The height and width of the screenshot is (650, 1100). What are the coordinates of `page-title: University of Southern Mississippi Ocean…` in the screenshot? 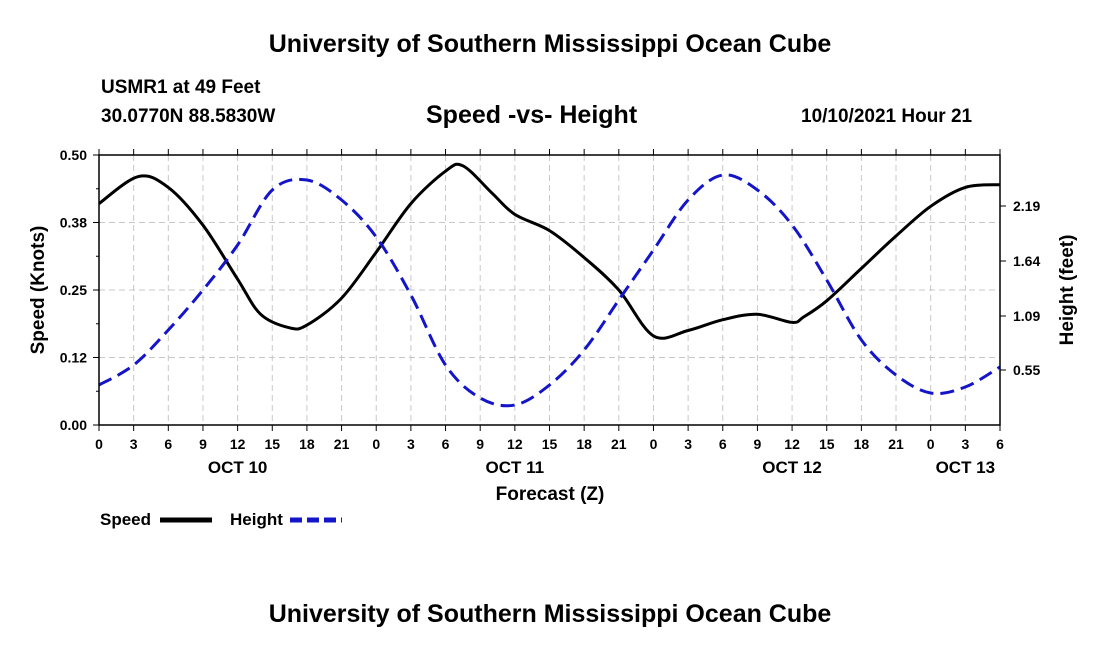 It's located at (550, 44).